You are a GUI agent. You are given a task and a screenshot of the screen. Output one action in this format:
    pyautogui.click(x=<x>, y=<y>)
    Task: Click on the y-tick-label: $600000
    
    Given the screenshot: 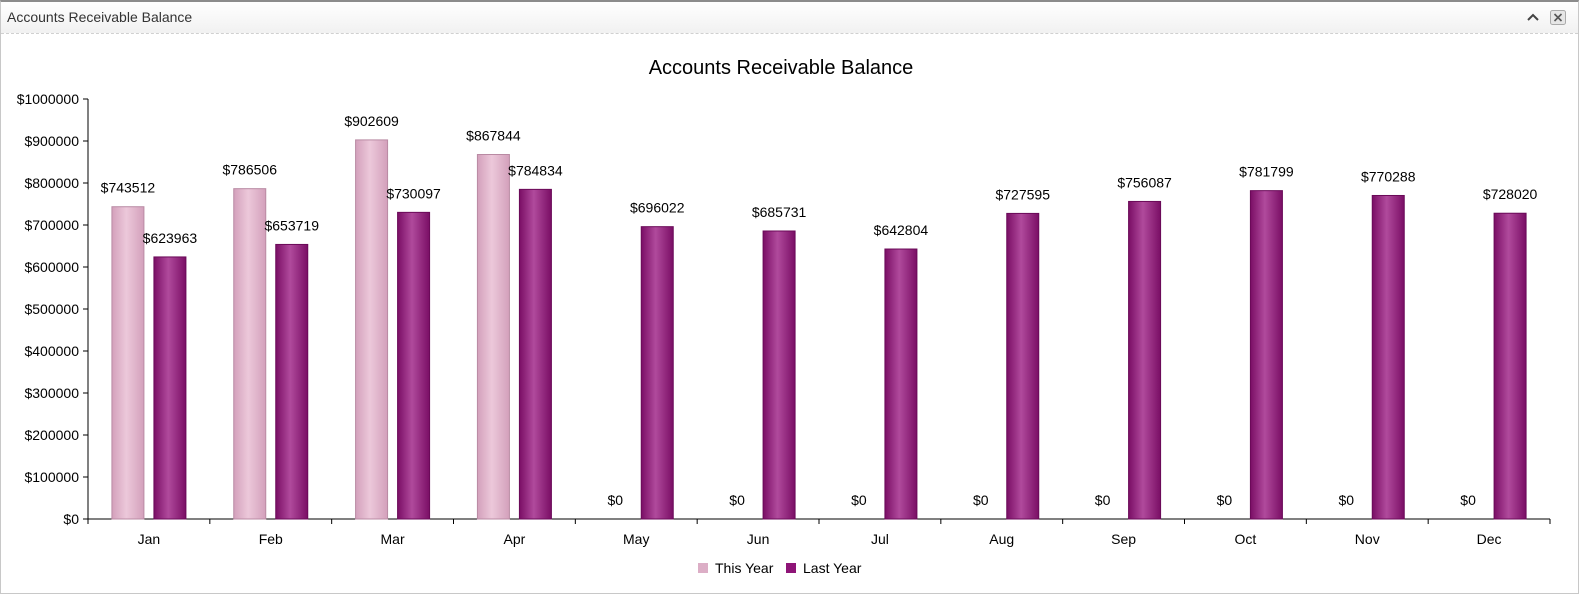 What is the action you would take?
    pyautogui.click(x=51, y=267)
    